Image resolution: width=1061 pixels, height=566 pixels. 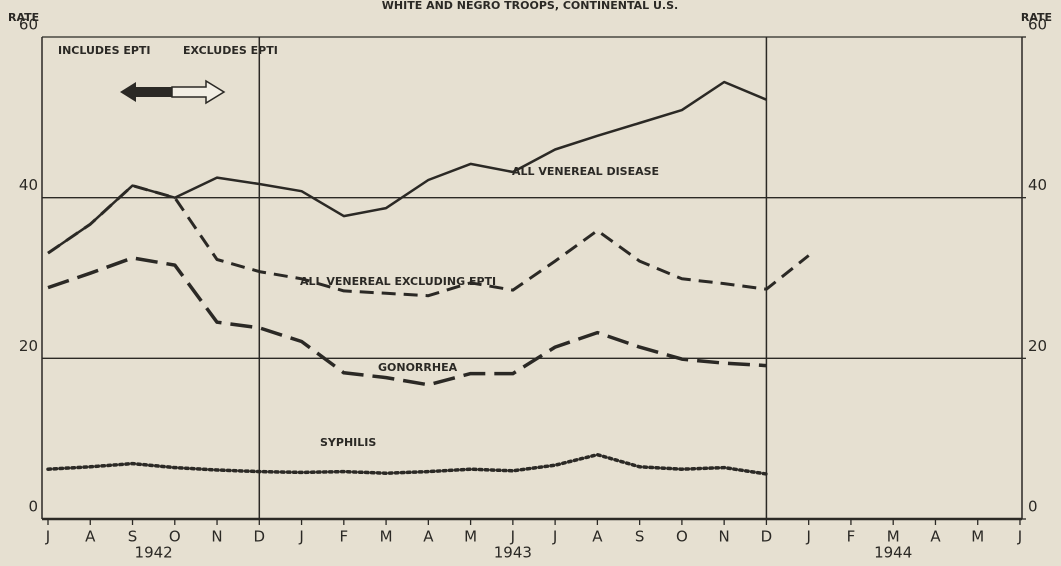 What do you see at coordinates (1033, 507) in the screenshot?
I see `y2-tick-label: 0` at bounding box center [1033, 507].